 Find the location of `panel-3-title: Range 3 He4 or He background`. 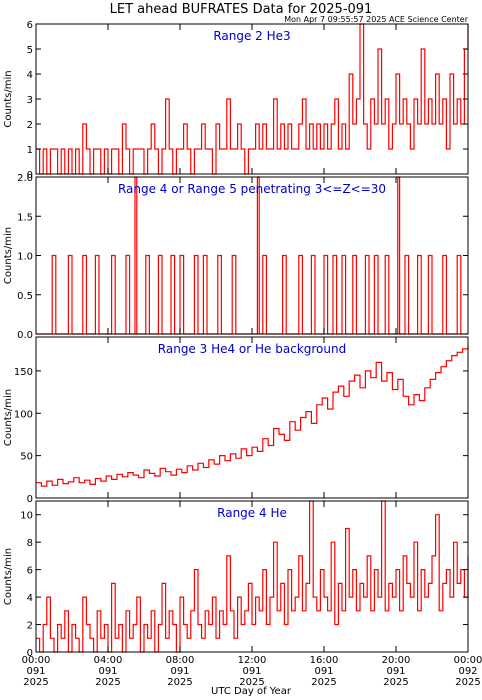

panel-3-title: Range 3 He4 or He background is located at coordinates (252, 349).